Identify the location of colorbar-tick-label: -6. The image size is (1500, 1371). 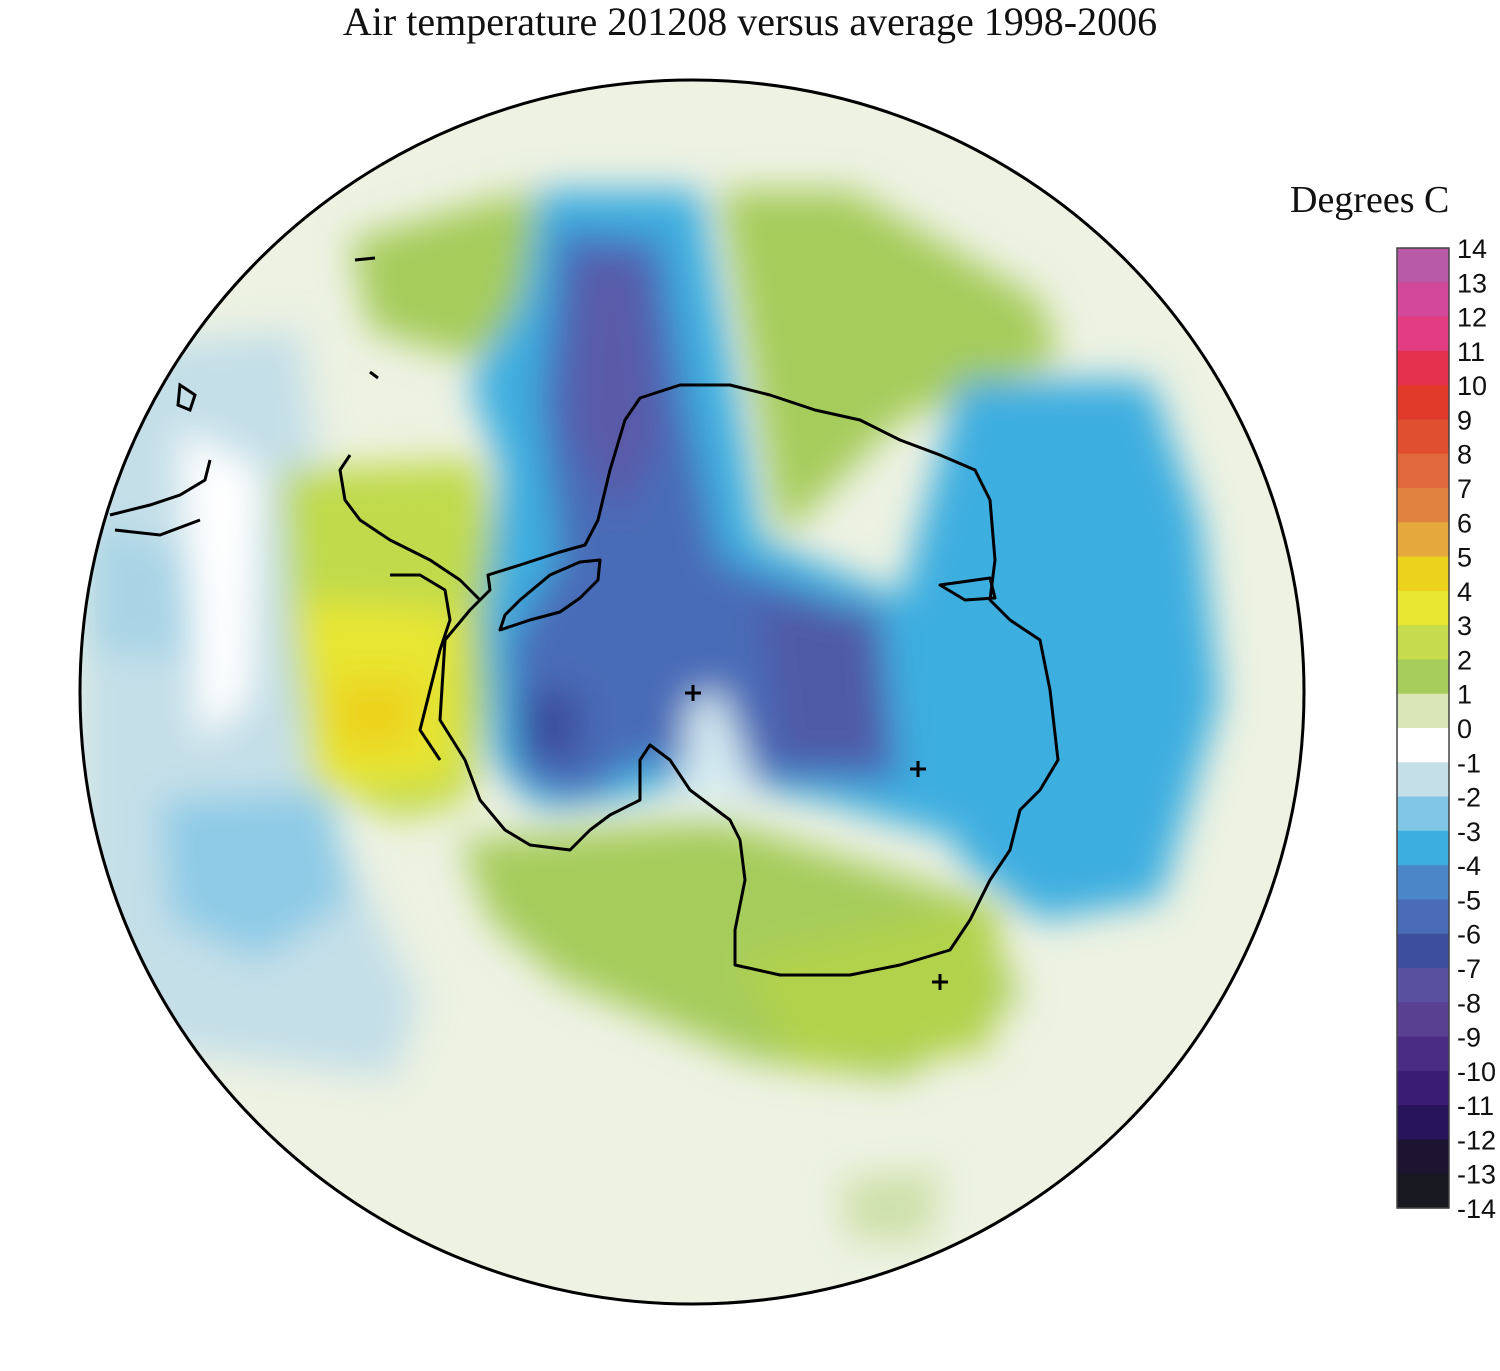
(1469, 935).